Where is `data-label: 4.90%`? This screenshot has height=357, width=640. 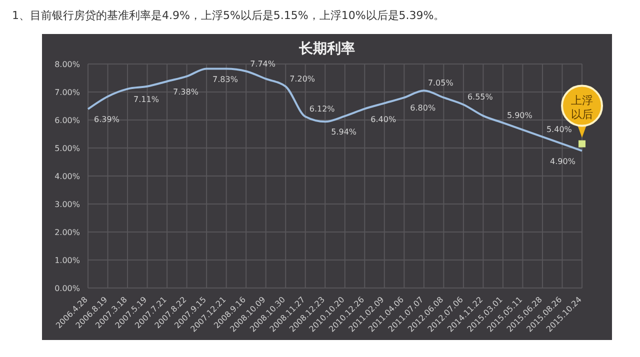
data-label: 4.90% is located at coordinates (563, 161).